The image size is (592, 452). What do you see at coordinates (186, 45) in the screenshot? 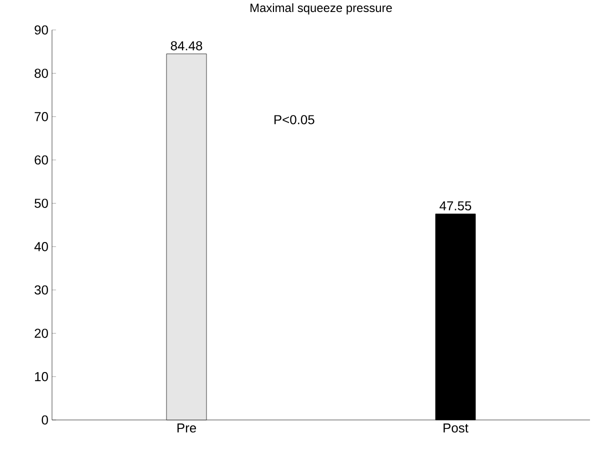
I see `data-label: 84.48` at bounding box center [186, 45].